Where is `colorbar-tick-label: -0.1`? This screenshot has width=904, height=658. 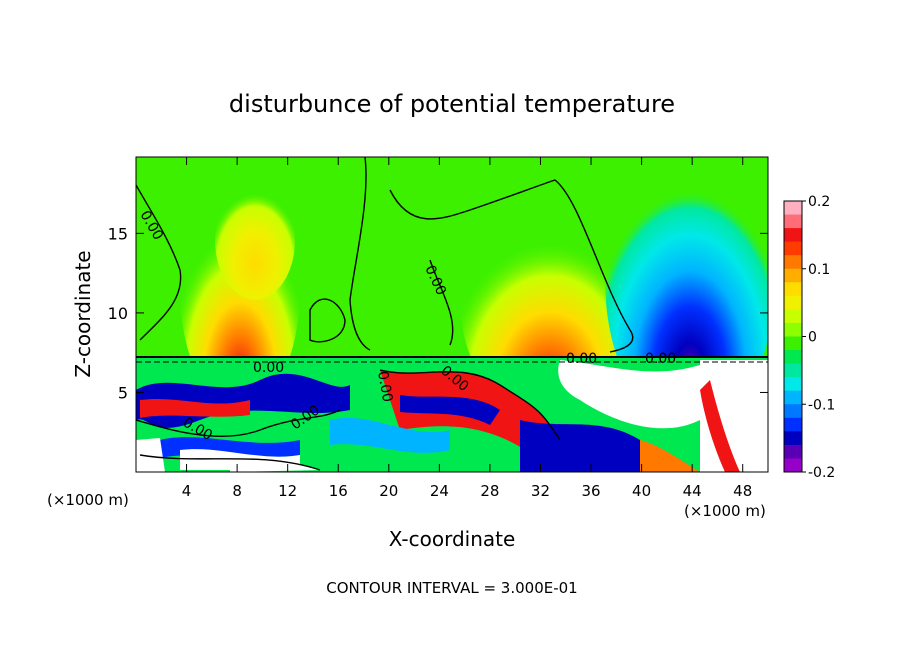
colorbar-tick-label: -0.1 is located at coordinates (821, 405).